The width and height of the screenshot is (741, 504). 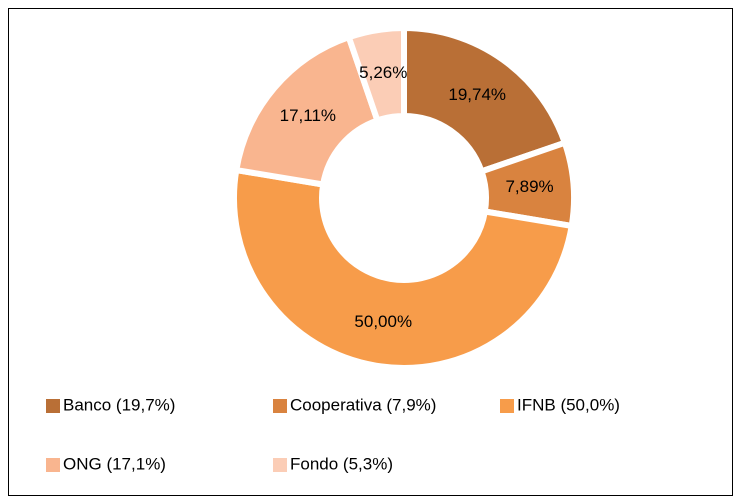 What do you see at coordinates (308, 115) in the screenshot?
I see `data-label: 17,11%` at bounding box center [308, 115].